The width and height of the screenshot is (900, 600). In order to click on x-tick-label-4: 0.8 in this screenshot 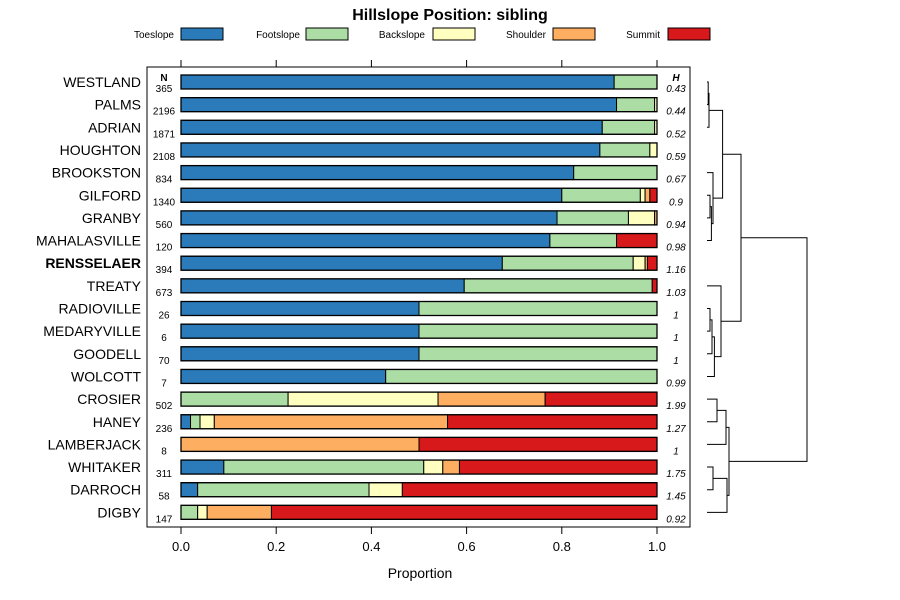, I will do `click(562, 546)`.